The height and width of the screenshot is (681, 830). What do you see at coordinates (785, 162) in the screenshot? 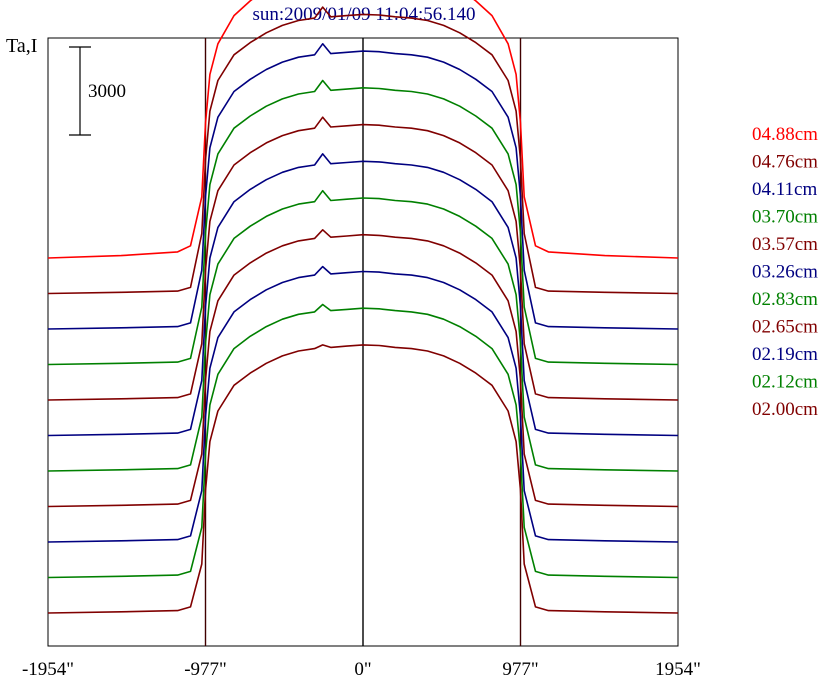
I see `legend-entry-04.76cm: 04.76cm` at bounding box center [785, 162].